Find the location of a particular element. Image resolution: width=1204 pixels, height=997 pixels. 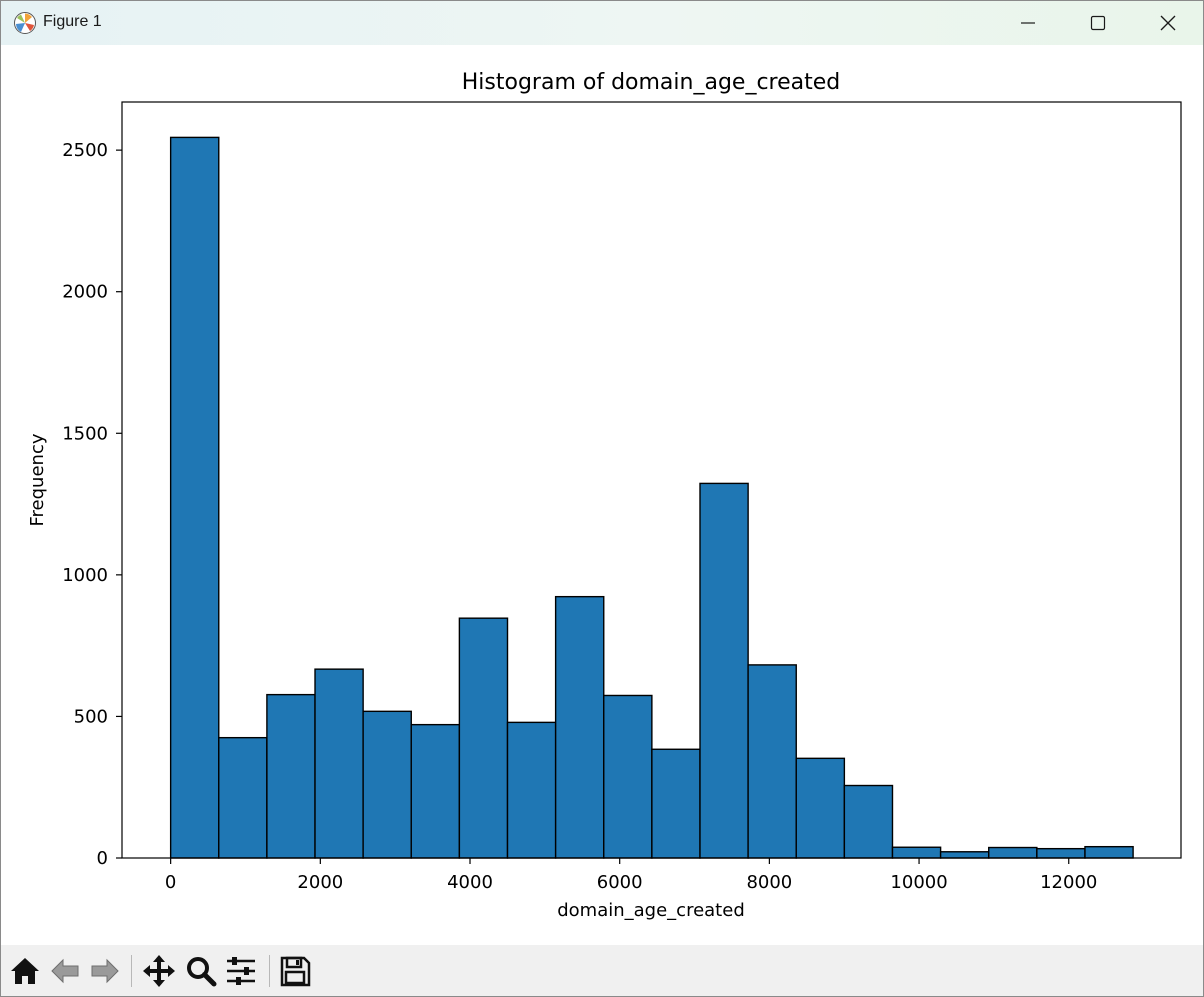

save-button is located at coordinates (295, 971).